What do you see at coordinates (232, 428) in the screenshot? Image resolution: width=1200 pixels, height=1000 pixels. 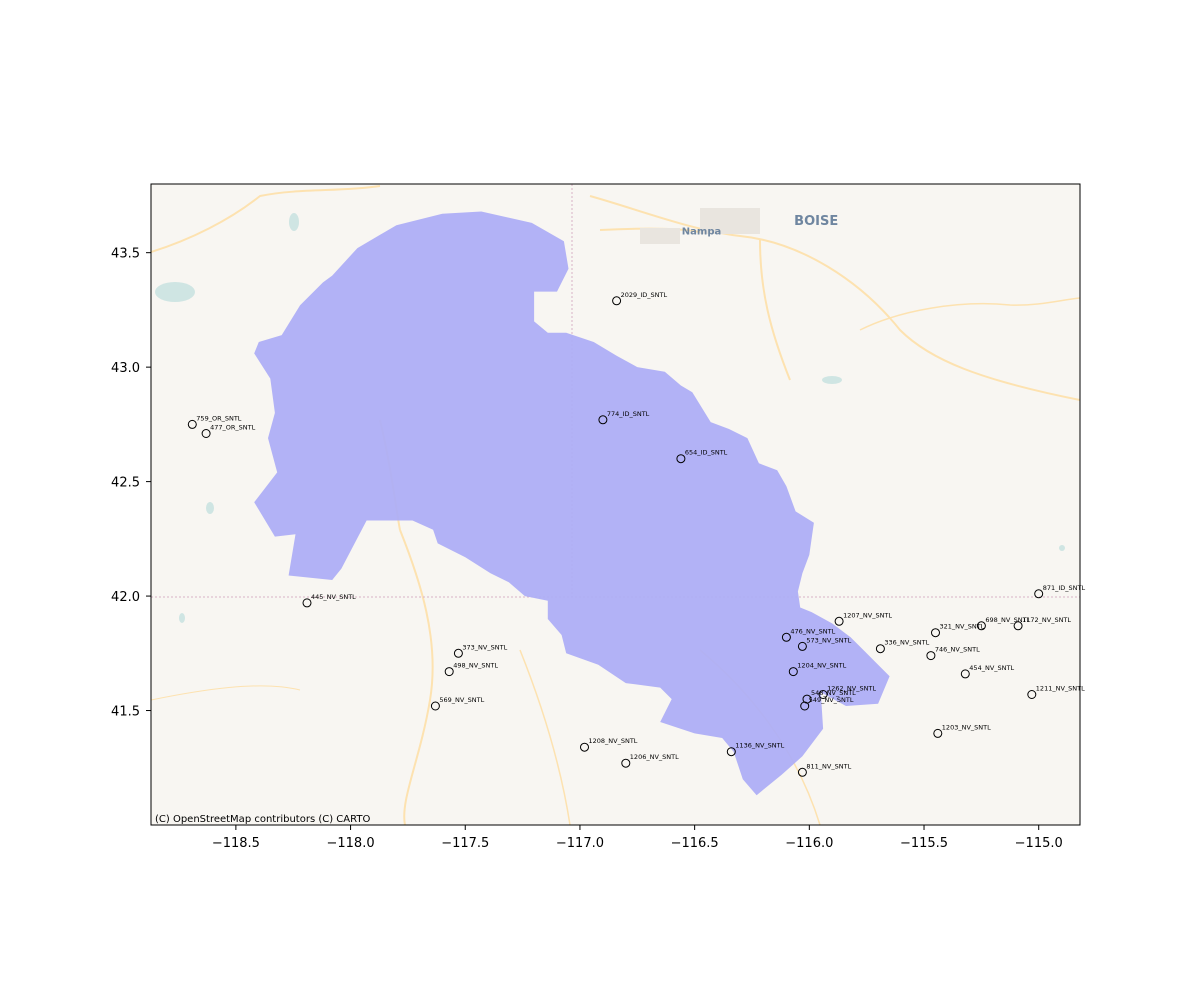 I see `station-label: 477_OR_SNTL` at bounding box center [232, 428].